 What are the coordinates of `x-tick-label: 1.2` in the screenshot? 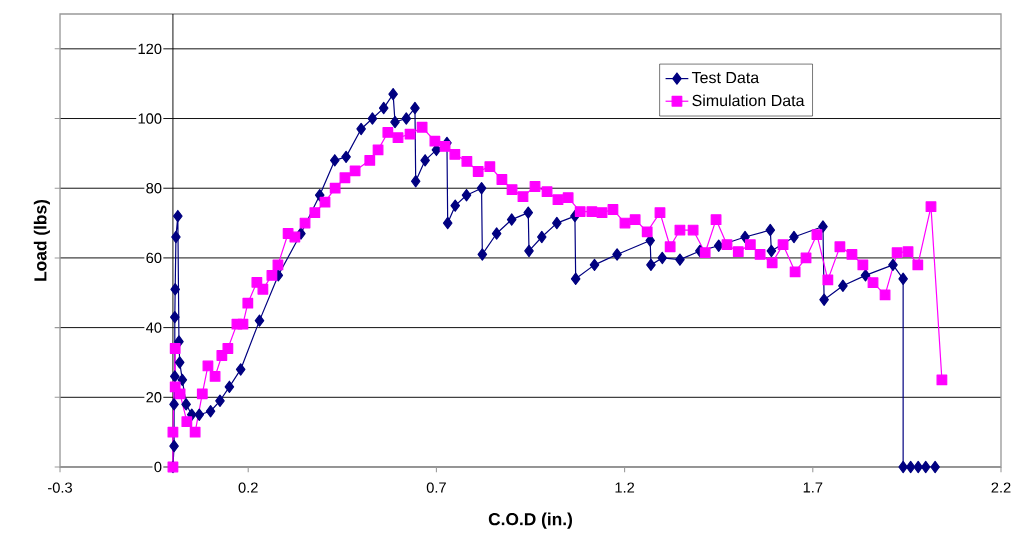 It's located at (625, 487).